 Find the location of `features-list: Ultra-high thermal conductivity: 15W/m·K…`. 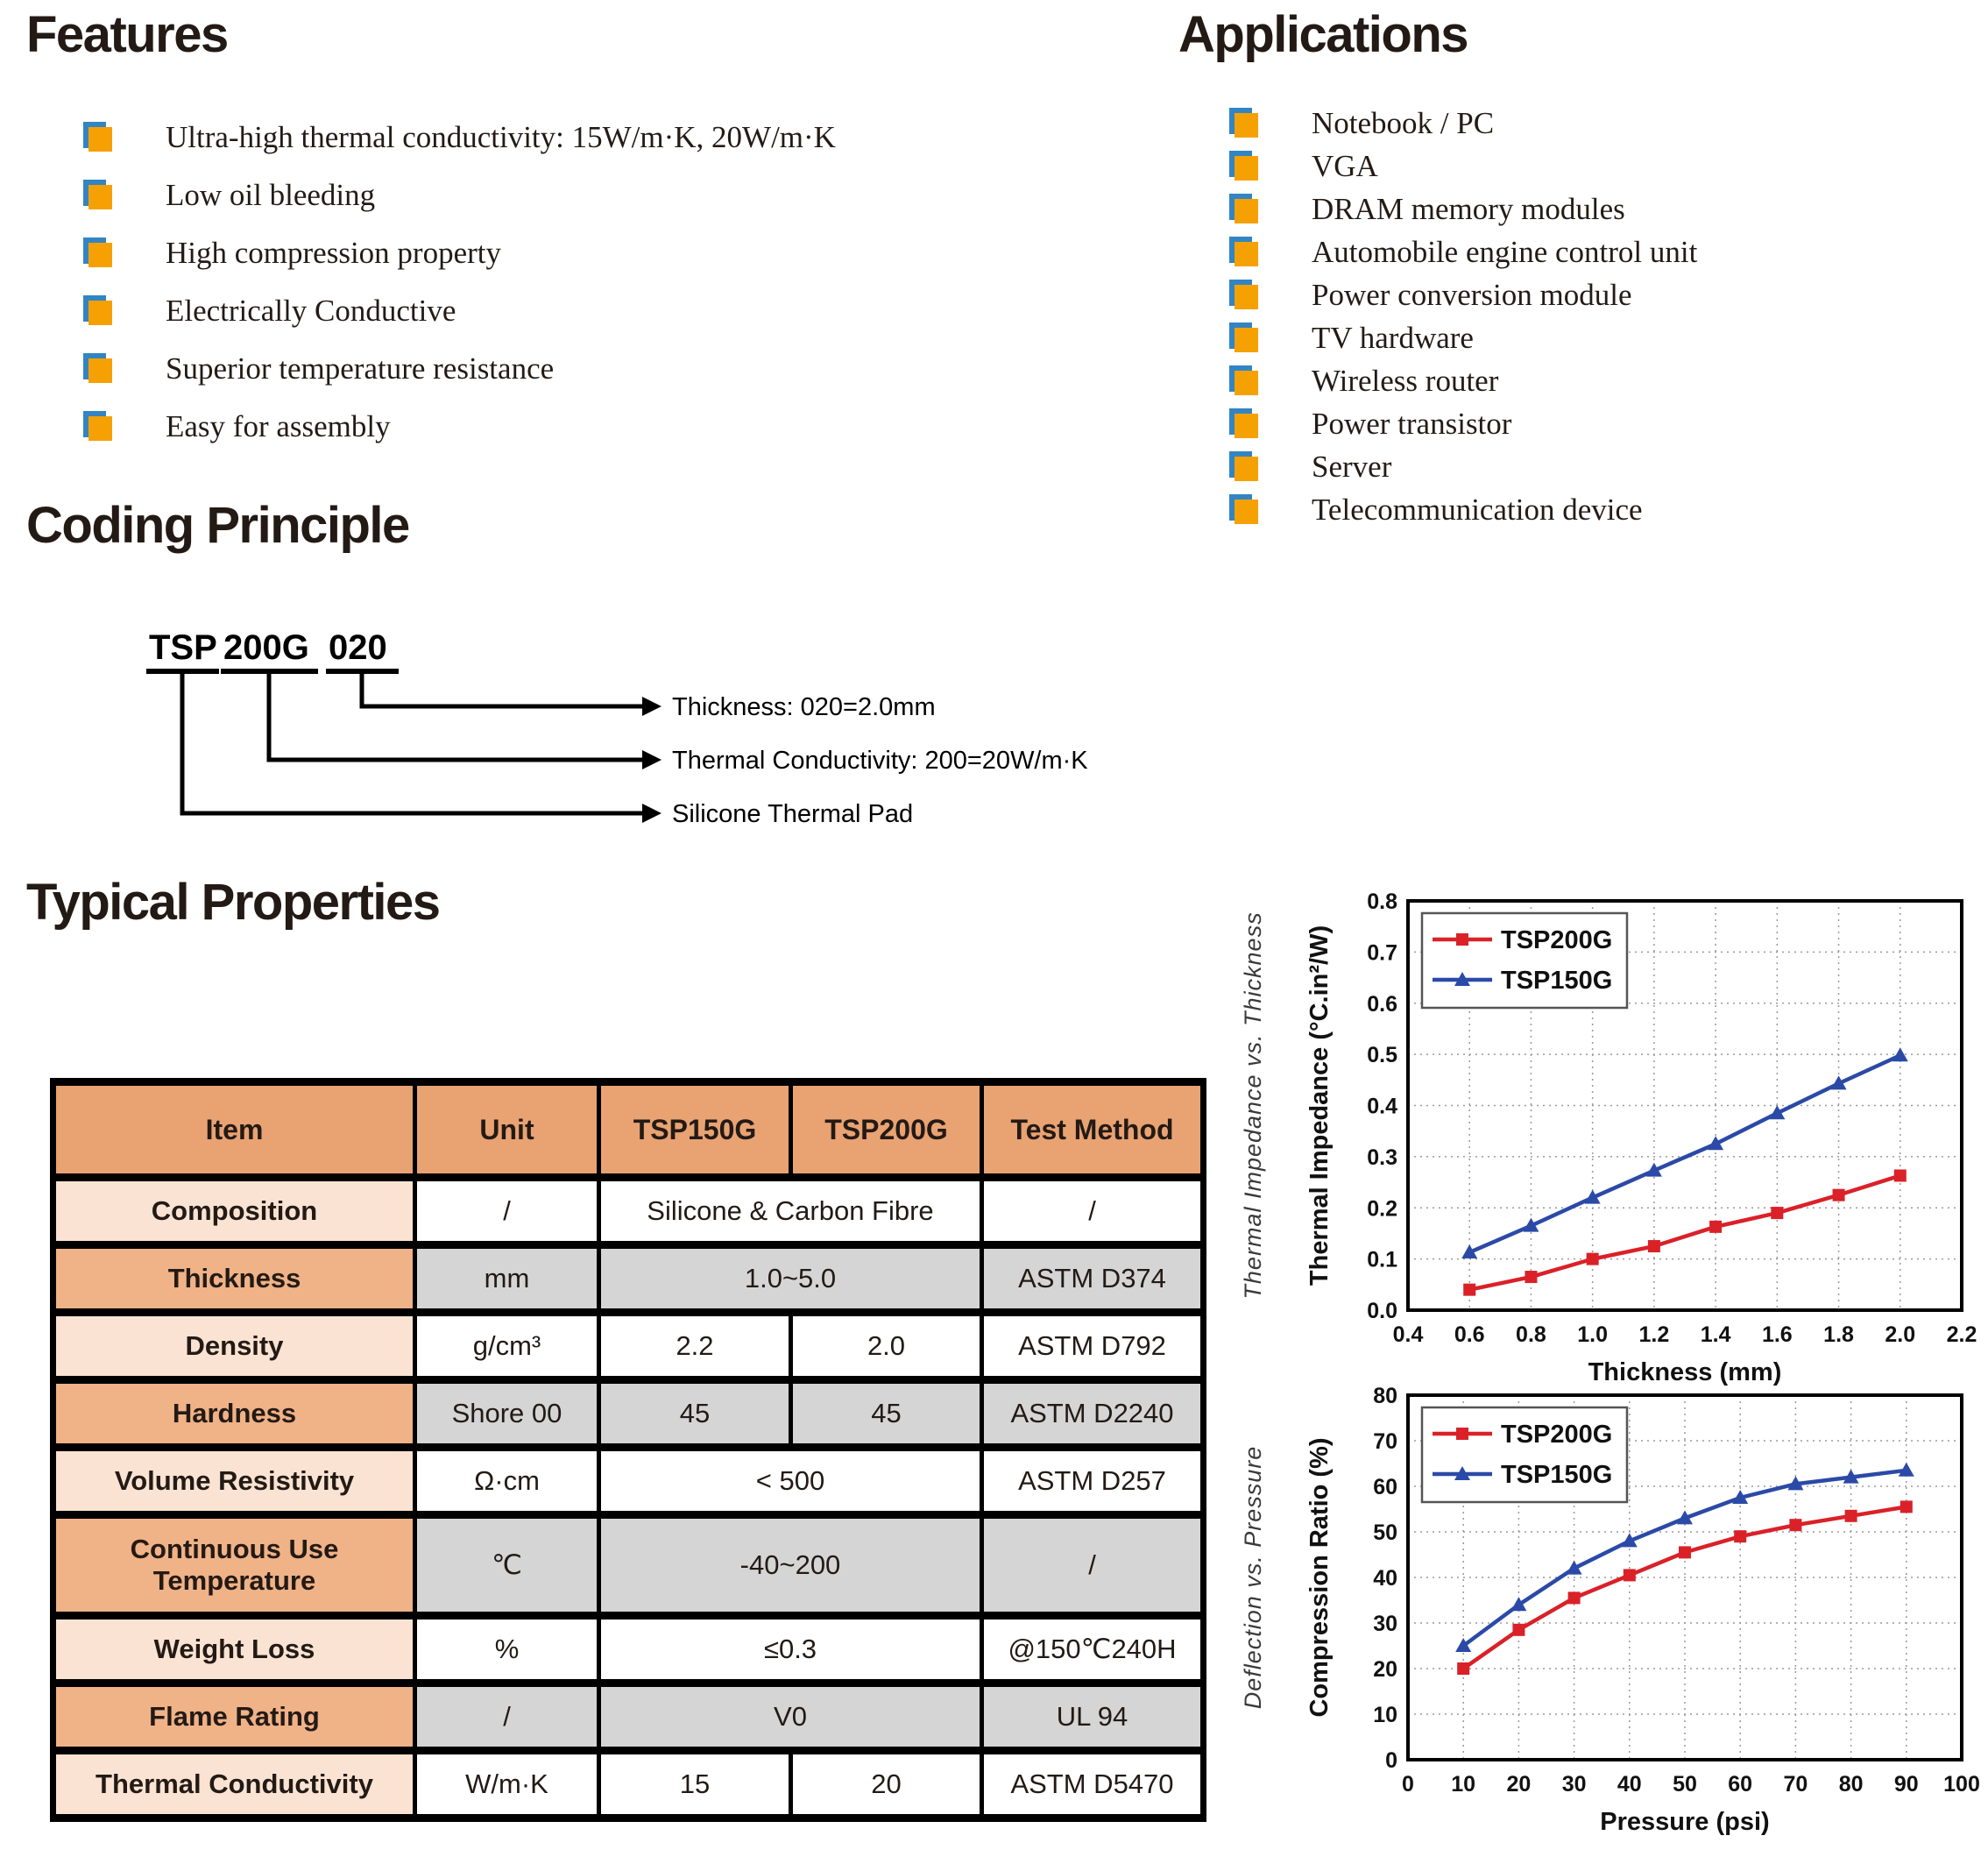

features-list: Ultra-high thermal conductivity: 15W/m·K… is located at coordinates (459, 282).